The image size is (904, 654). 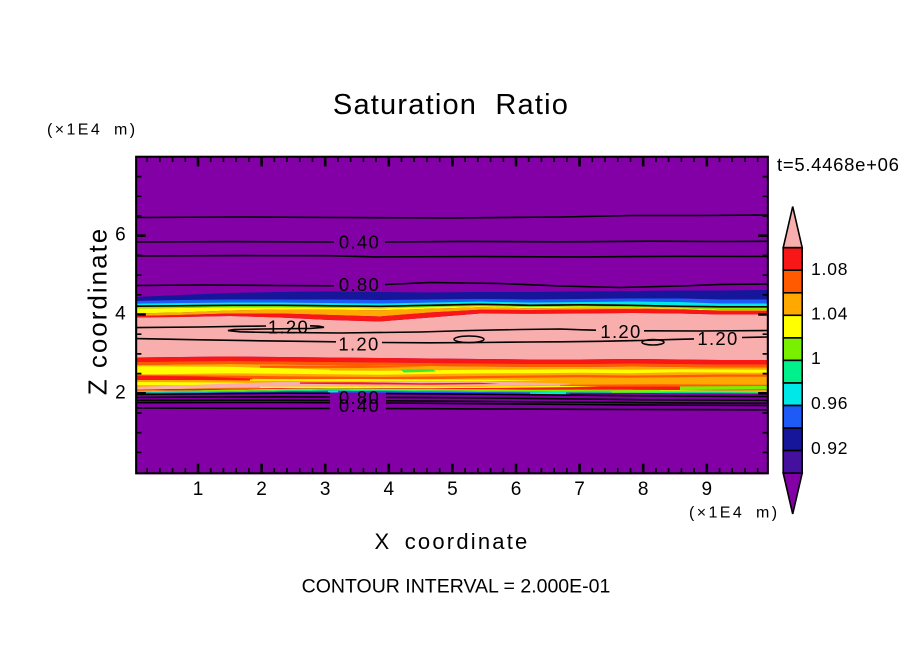 I want to click on svg-text: Z coordinate, so click(x=98, y=311).